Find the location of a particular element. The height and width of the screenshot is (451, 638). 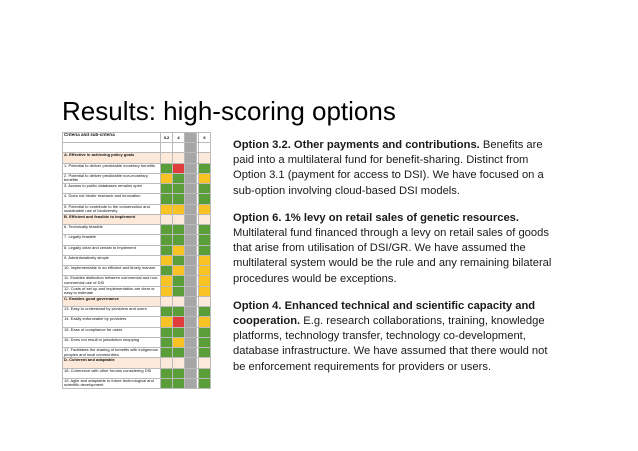

table-row is located at coordinates (136, 147).